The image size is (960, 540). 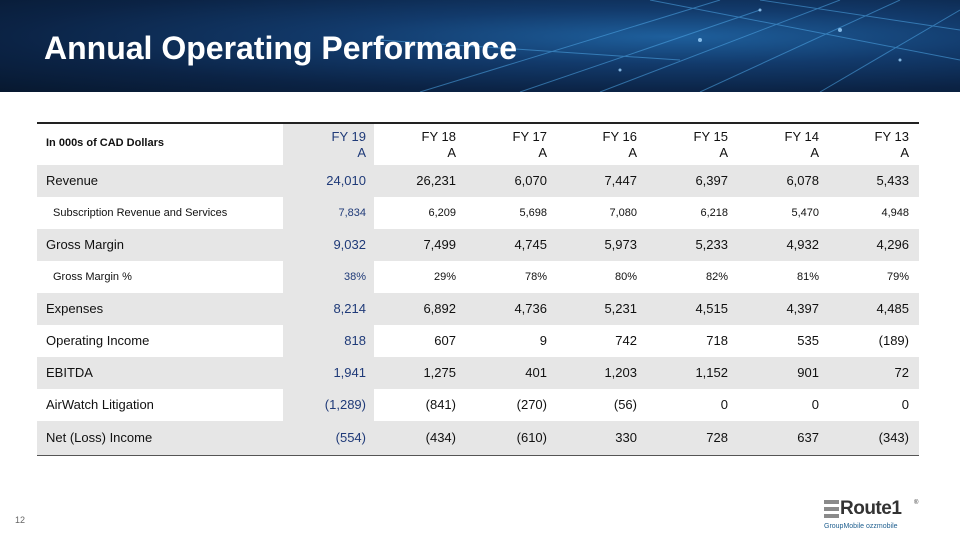 What do you see at coordinates (895, 213) in the screenshot?
I see `table-cell: 4,948` at bounding box center [895, 213].